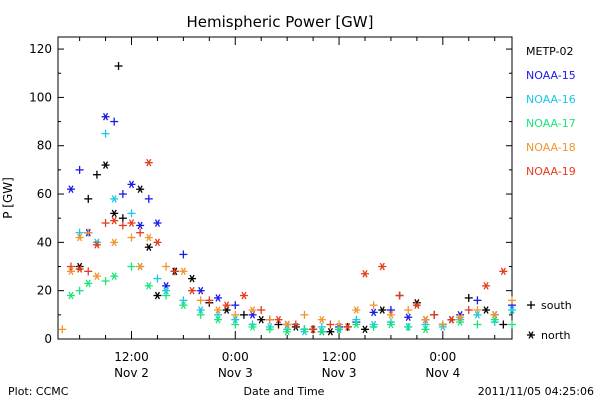 This screenshot has width=600, height=400. Describe the element at coordinates (38, 391) in the screenshot. I see `footer-left: Plot: CCMC` at that location.